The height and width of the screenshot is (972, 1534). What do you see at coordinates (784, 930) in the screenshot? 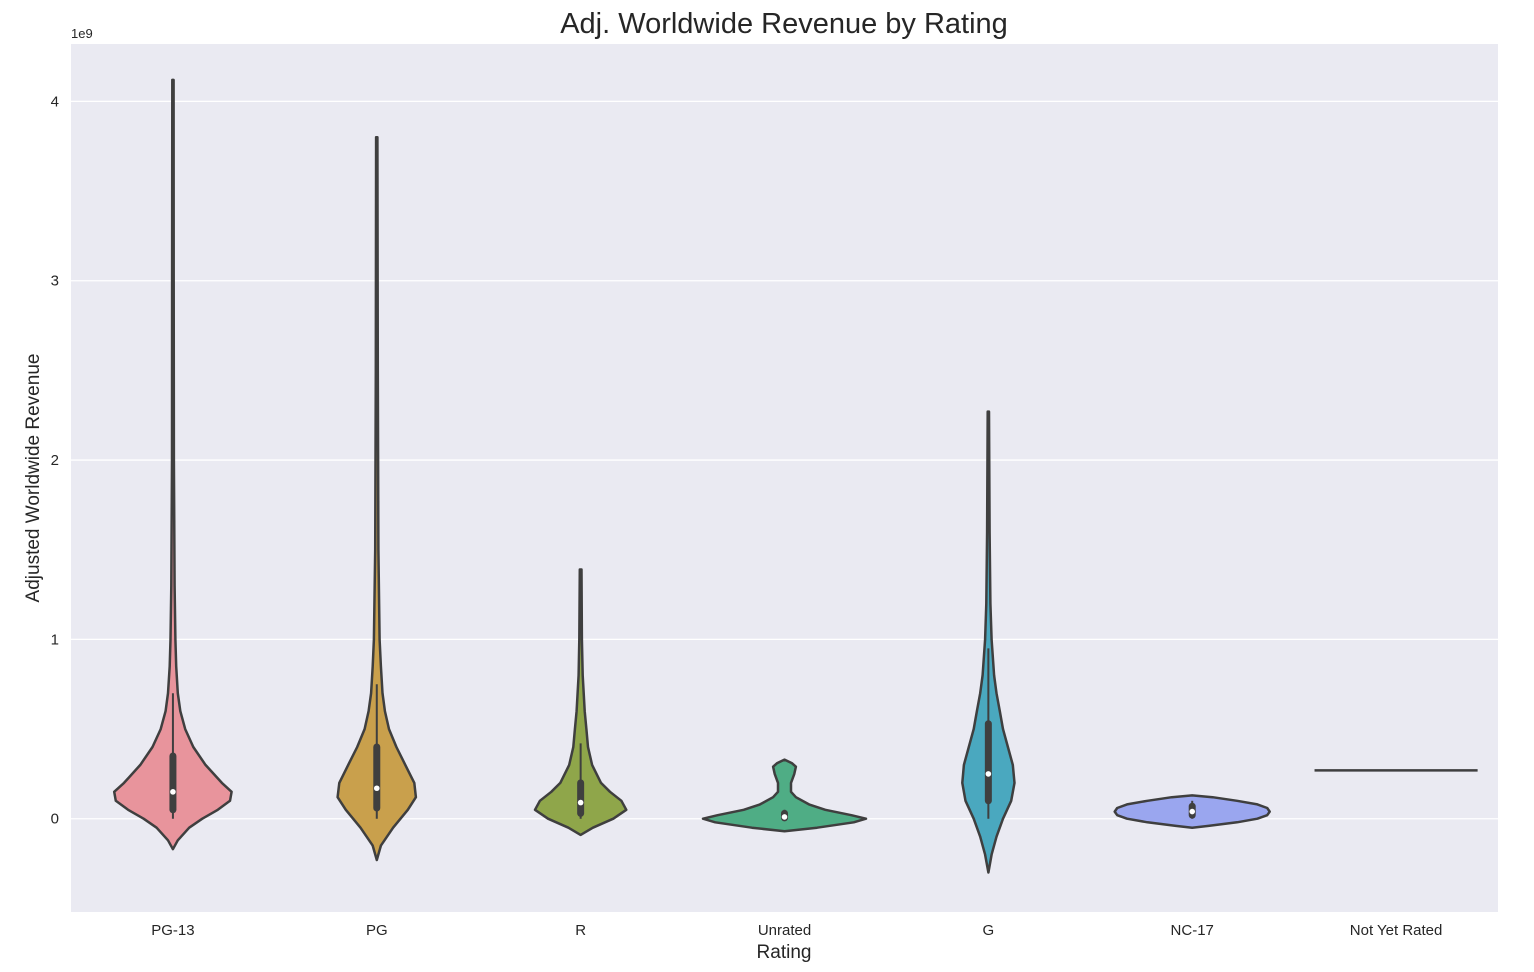
I see `x-tick-label: Unrated` at bounding box center [784, 930].